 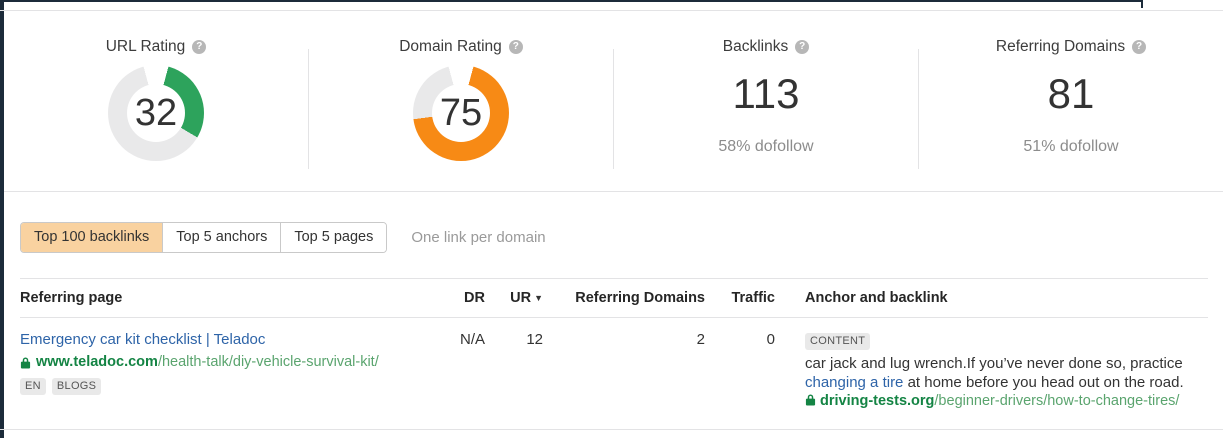 I want to click on url-rating-gauge: 32, so click(x=156, y=113).